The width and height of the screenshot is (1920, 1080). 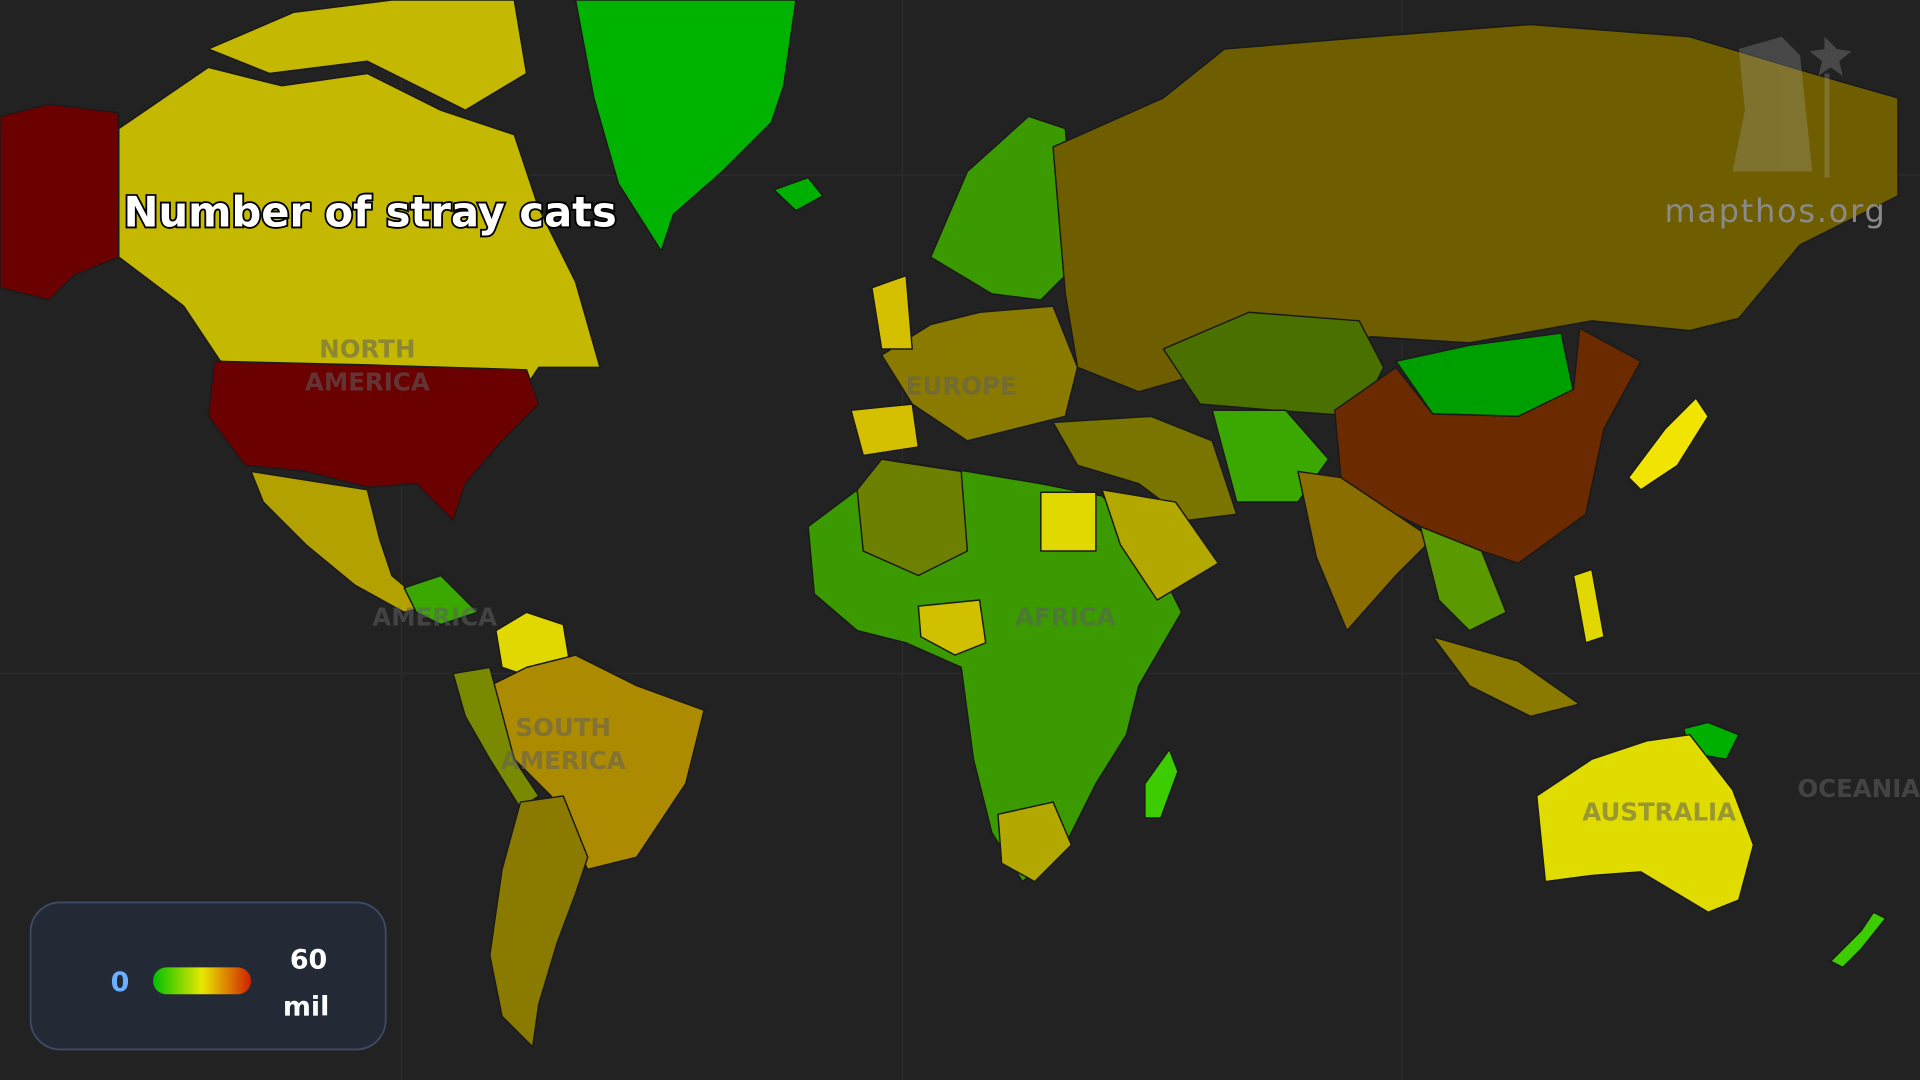 What do you see at coordinates (563, 727) in the screenshot?
I see `region-label: SOUTH` at bounding box center [563, 727].